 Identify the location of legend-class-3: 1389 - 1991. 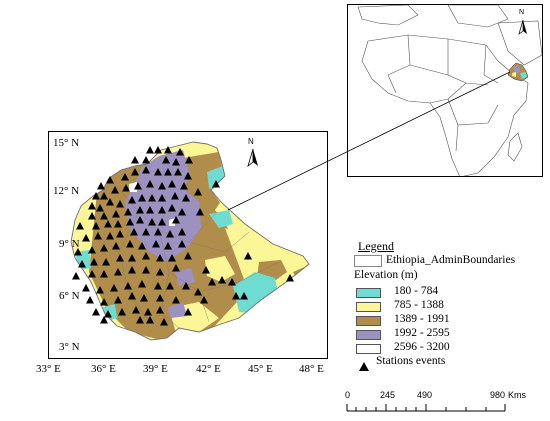
(422, 319).